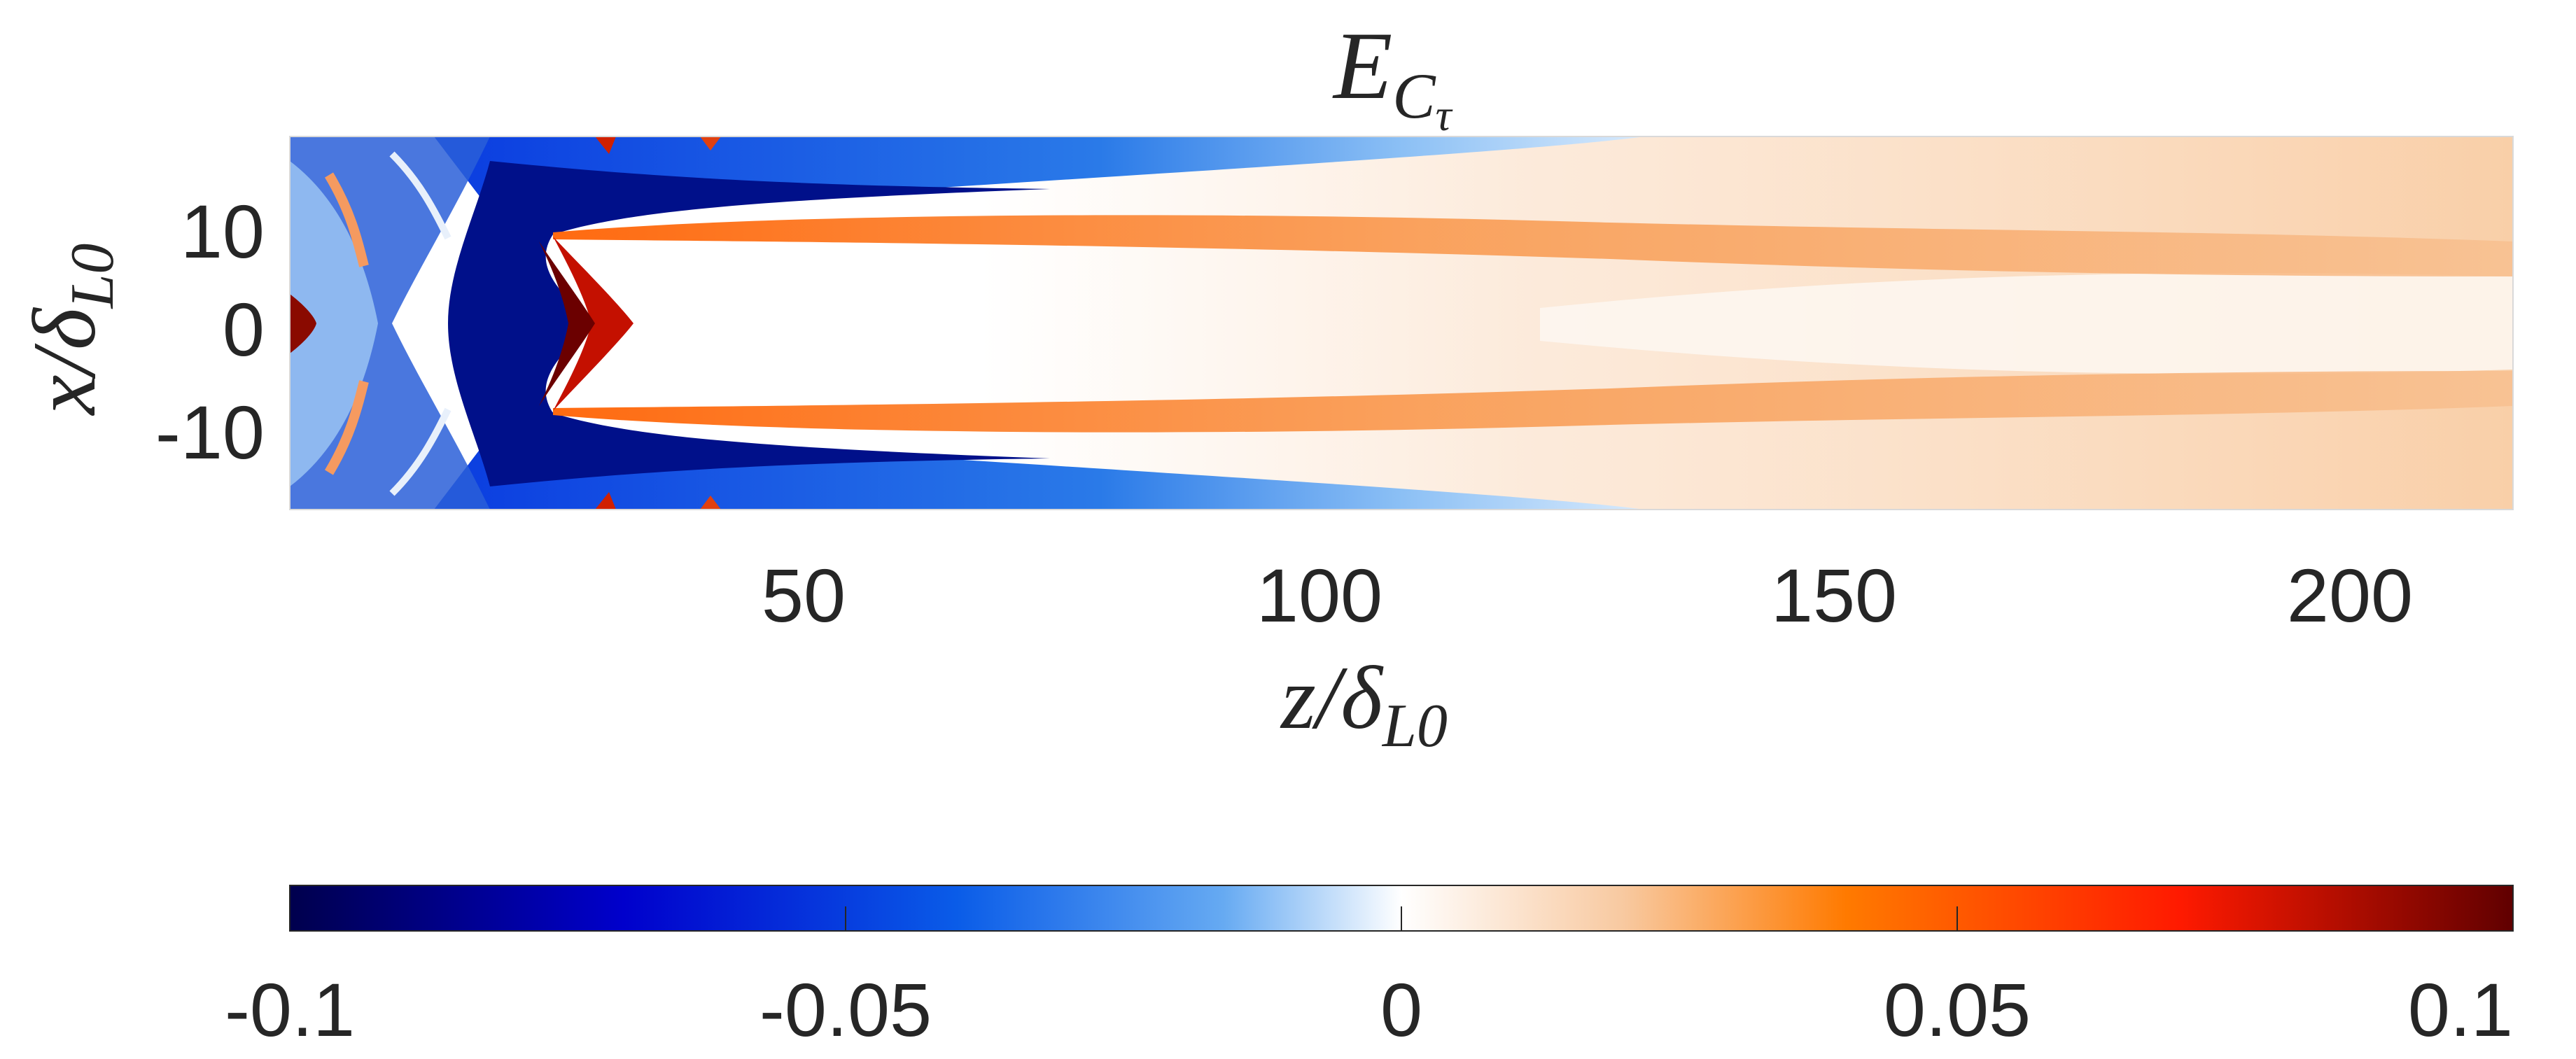 This screenshot has height=1059, width=2576. What do you see at coordinates (210, 332) in the screenshot?
I see `y-axis: 10 0 -10` at bounding box center [210, 332].